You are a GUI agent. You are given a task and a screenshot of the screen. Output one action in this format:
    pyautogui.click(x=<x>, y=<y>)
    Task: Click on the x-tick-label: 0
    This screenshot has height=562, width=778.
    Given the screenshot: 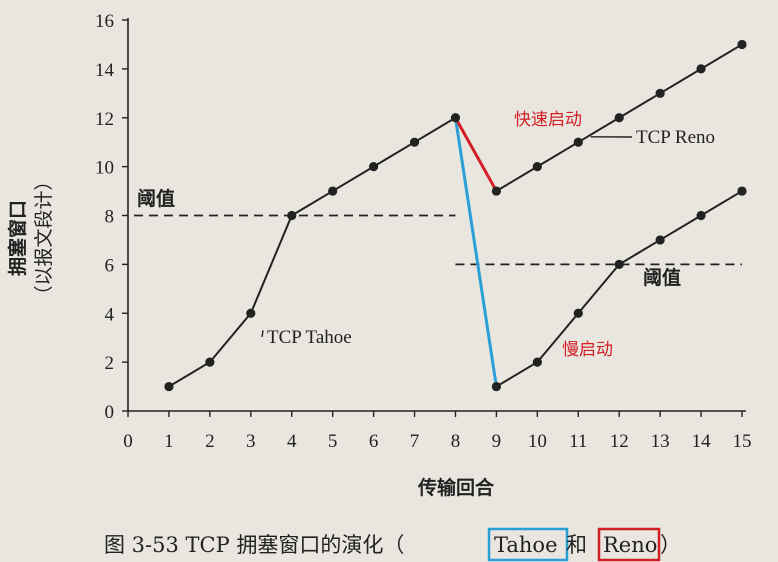 What is the action you would take?
    pyautogui.click(x=128, y=441)
    